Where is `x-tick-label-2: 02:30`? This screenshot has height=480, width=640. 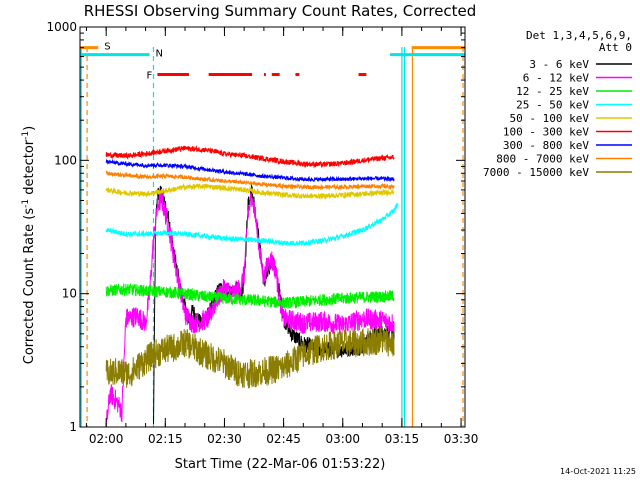
x-tick-label-2: 02:30 is located at coordinates (224, 439).